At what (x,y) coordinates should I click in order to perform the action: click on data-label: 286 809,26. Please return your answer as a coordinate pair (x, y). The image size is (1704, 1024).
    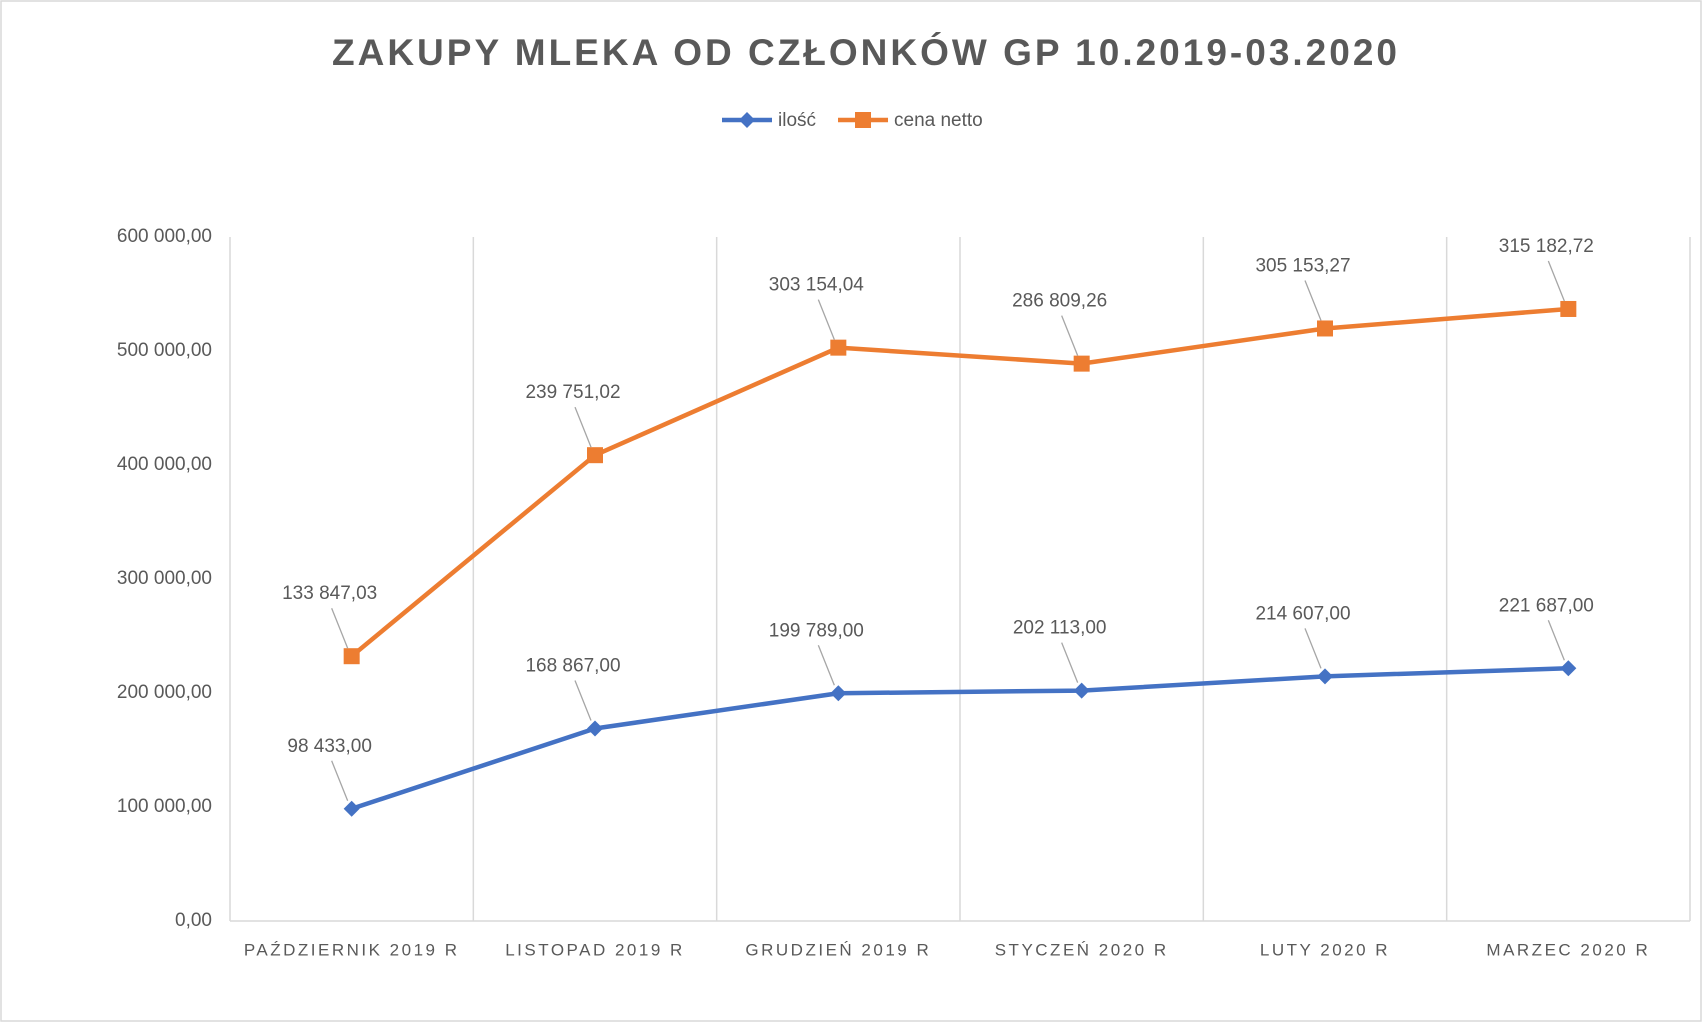
    Looking at the image, I should click on (1059, 301).